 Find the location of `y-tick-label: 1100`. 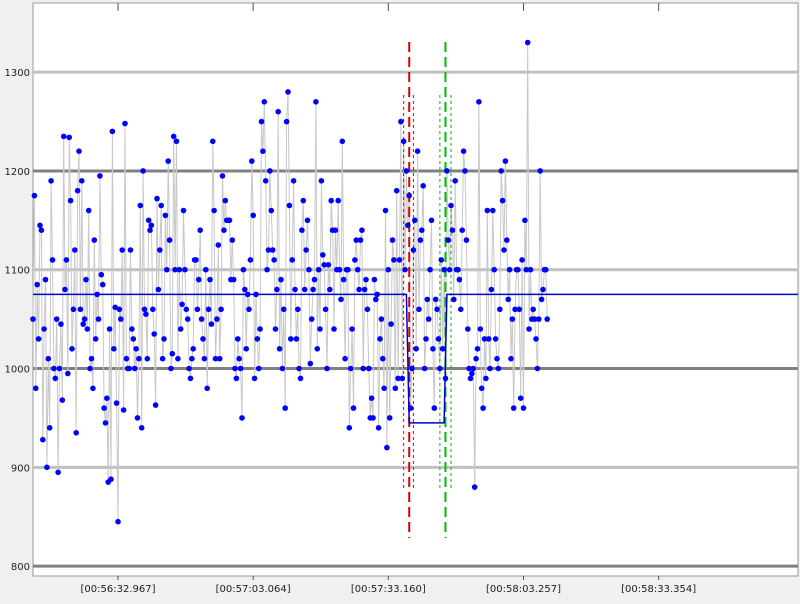

y-tick-label: 1100 is located at coordinates (17, 271).